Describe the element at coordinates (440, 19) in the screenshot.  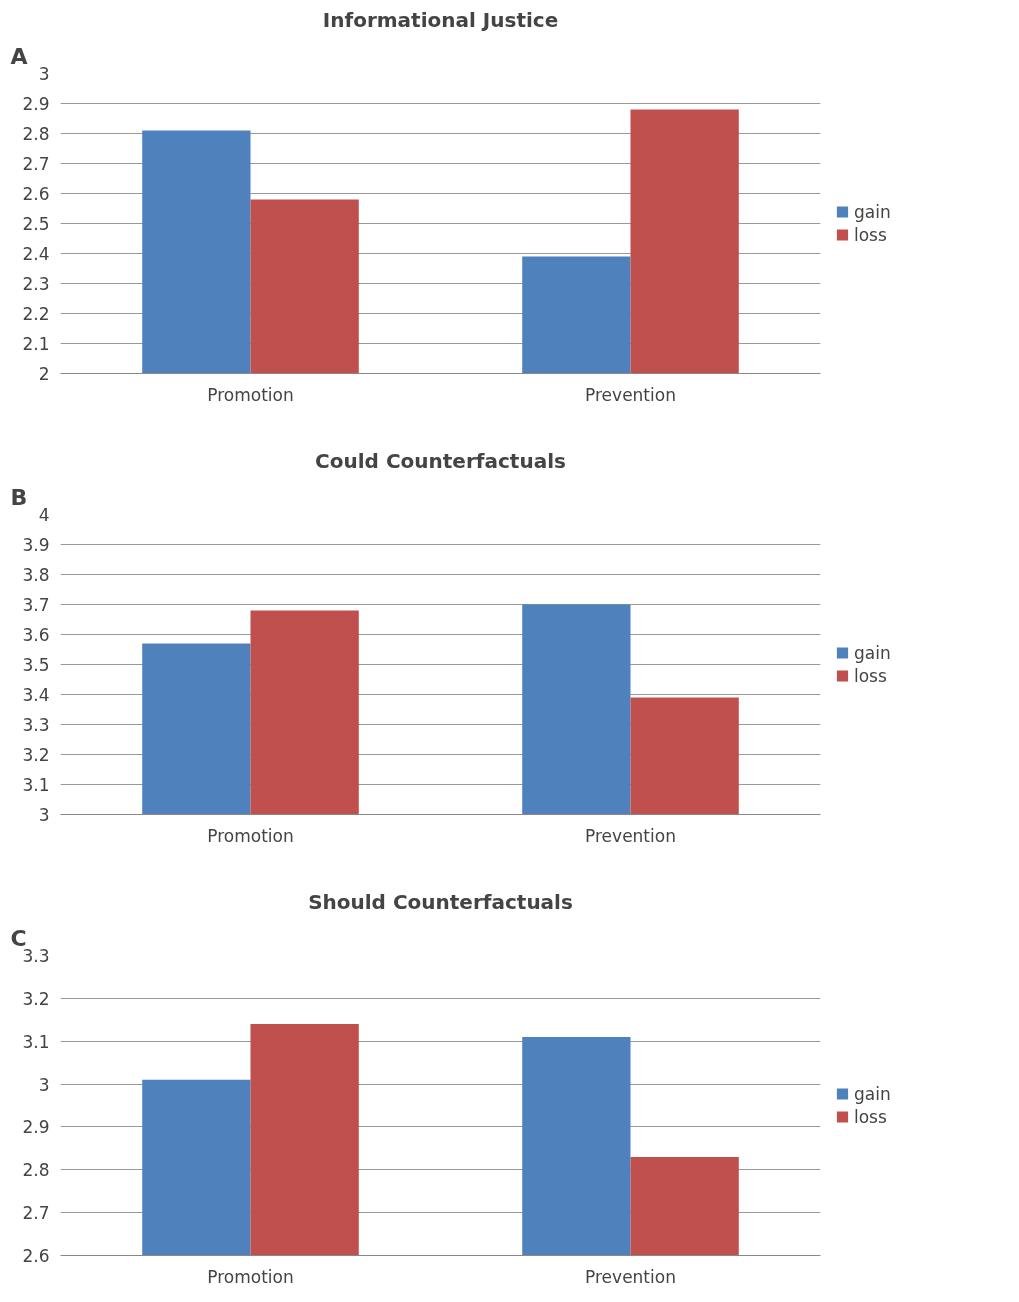
I see `chart-title: Informational Justice` at that location.